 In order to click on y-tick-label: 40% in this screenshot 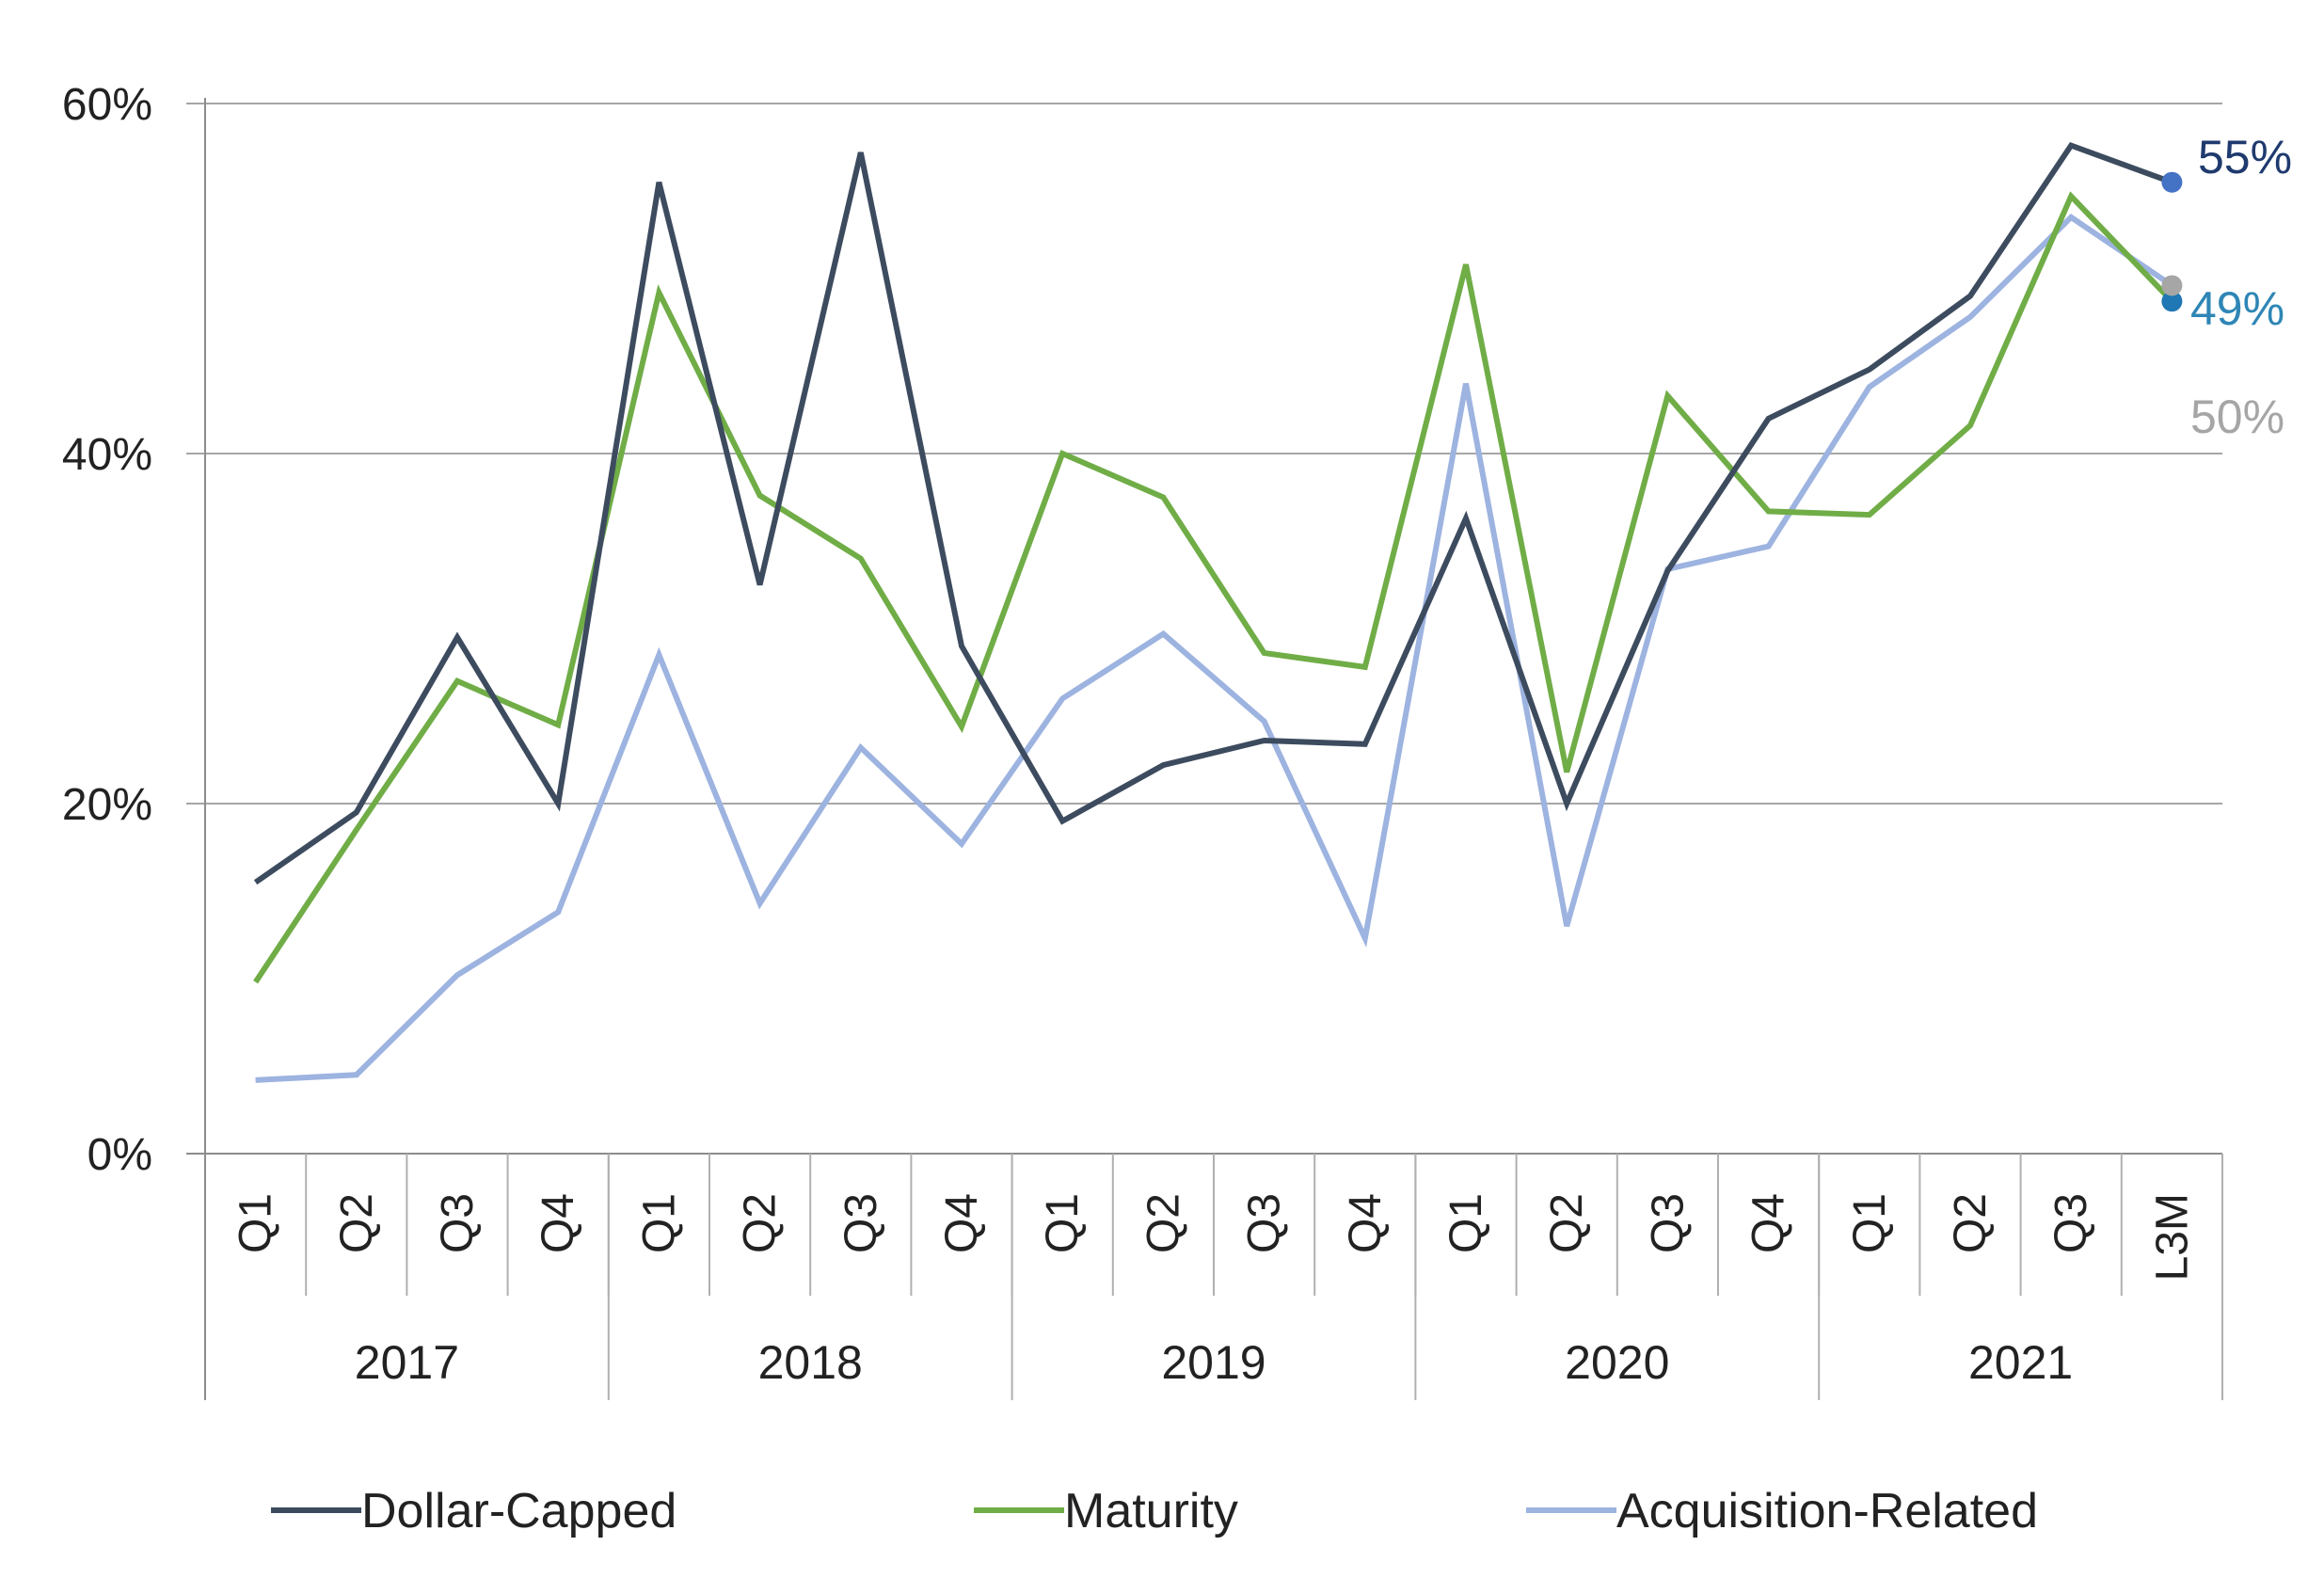, I will do `click(107, 455)`.